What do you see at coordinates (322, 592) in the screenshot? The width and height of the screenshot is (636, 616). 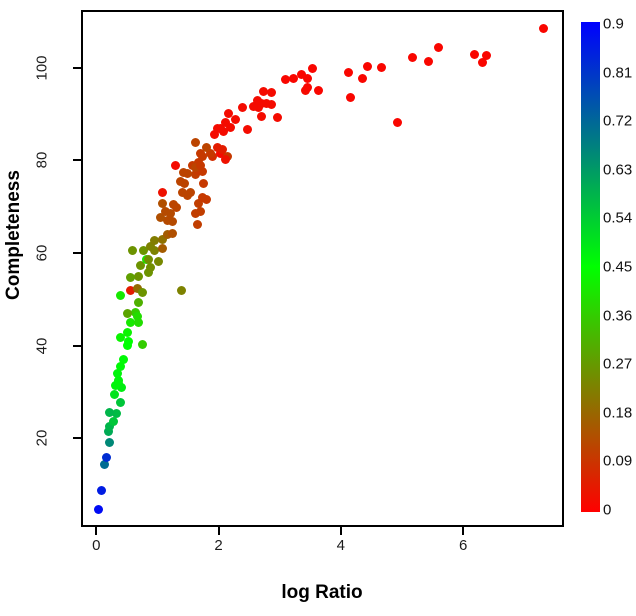 I see `x-axis-title: log Ratio` at bounding box center [322, 592].